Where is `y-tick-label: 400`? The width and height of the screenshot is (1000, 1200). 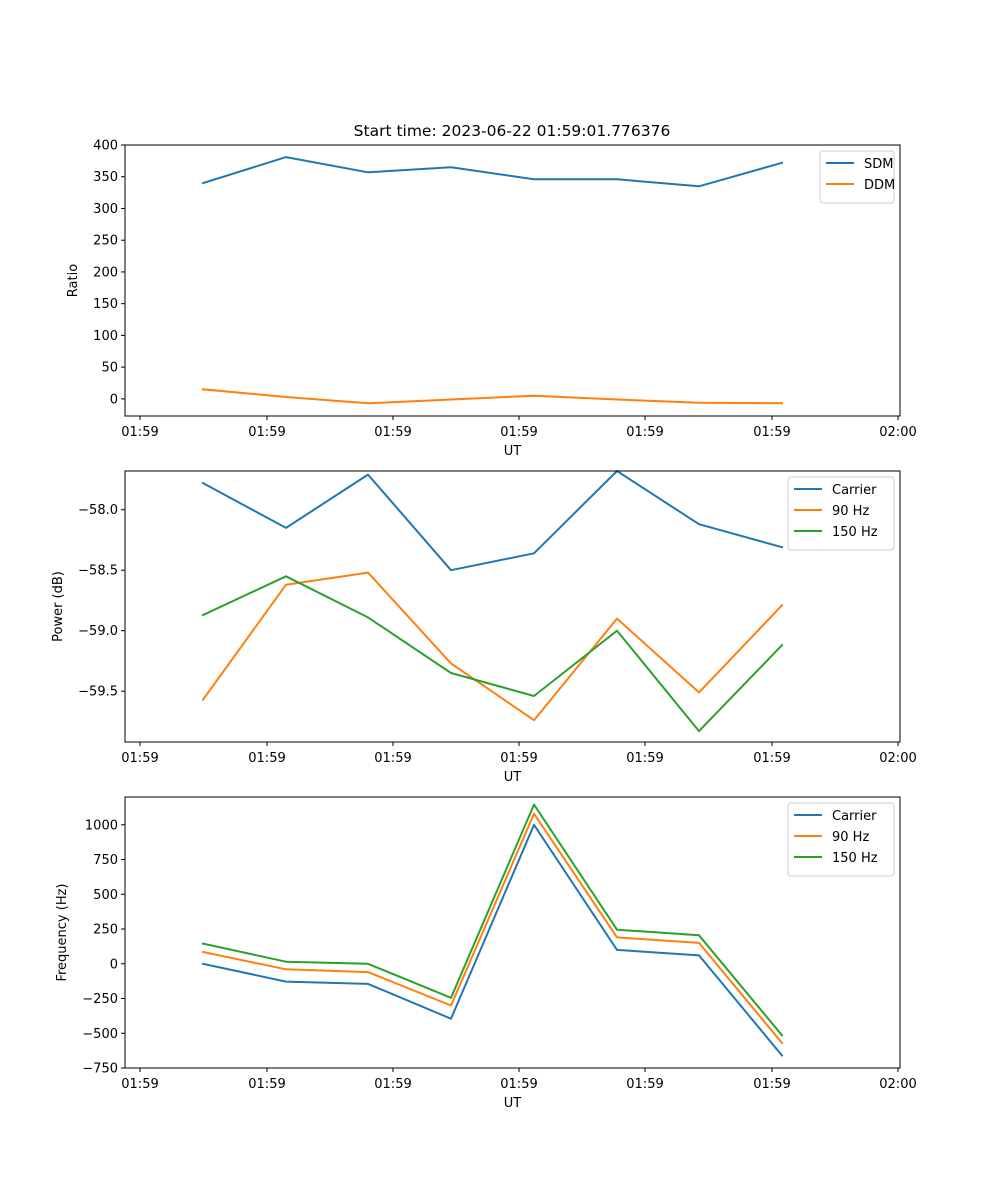 y-tick-label: 400 is located at coordinates (105, 146).